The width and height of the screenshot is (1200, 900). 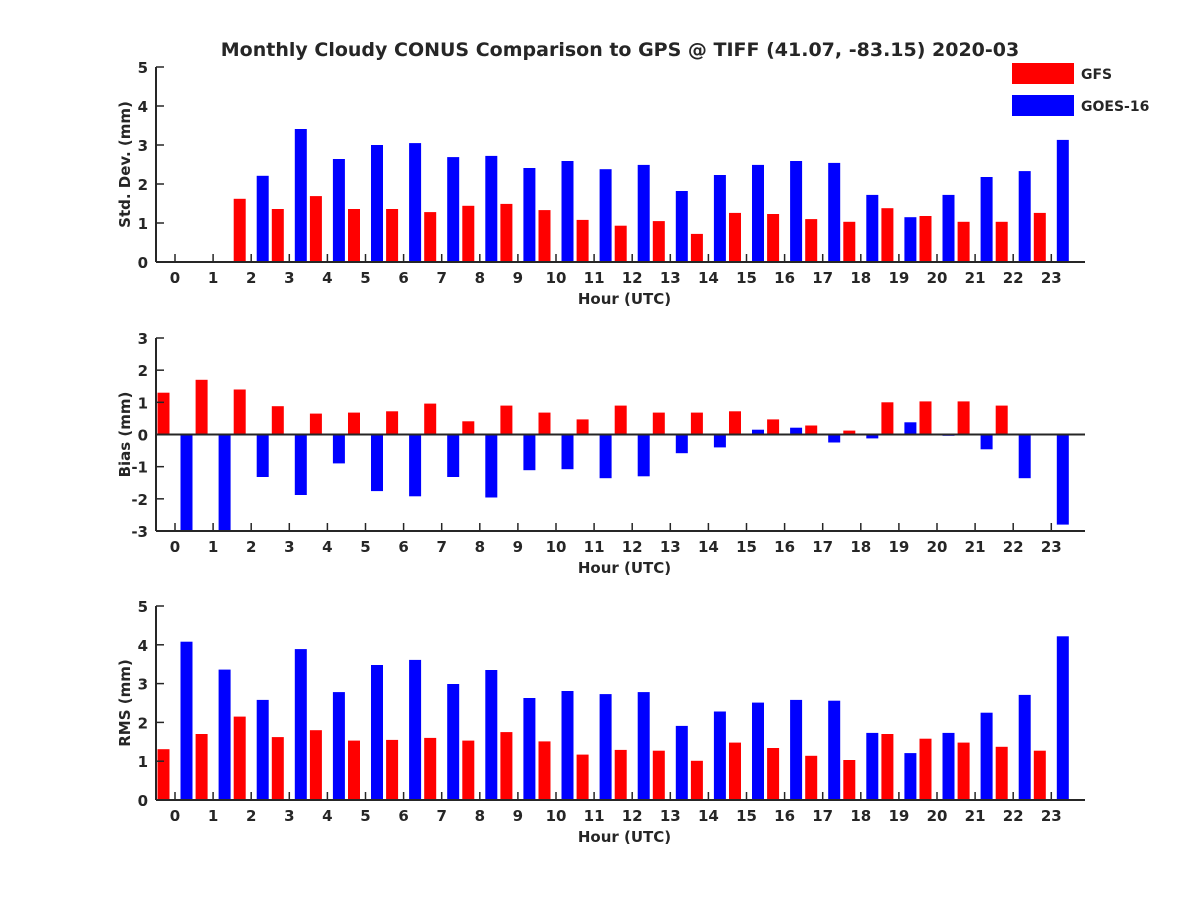 What do you see at coordinates (125, 164) in the screenshot?
I see `y-axis-label: Std. Dev. (mm)` at bounding box center [125, 164].